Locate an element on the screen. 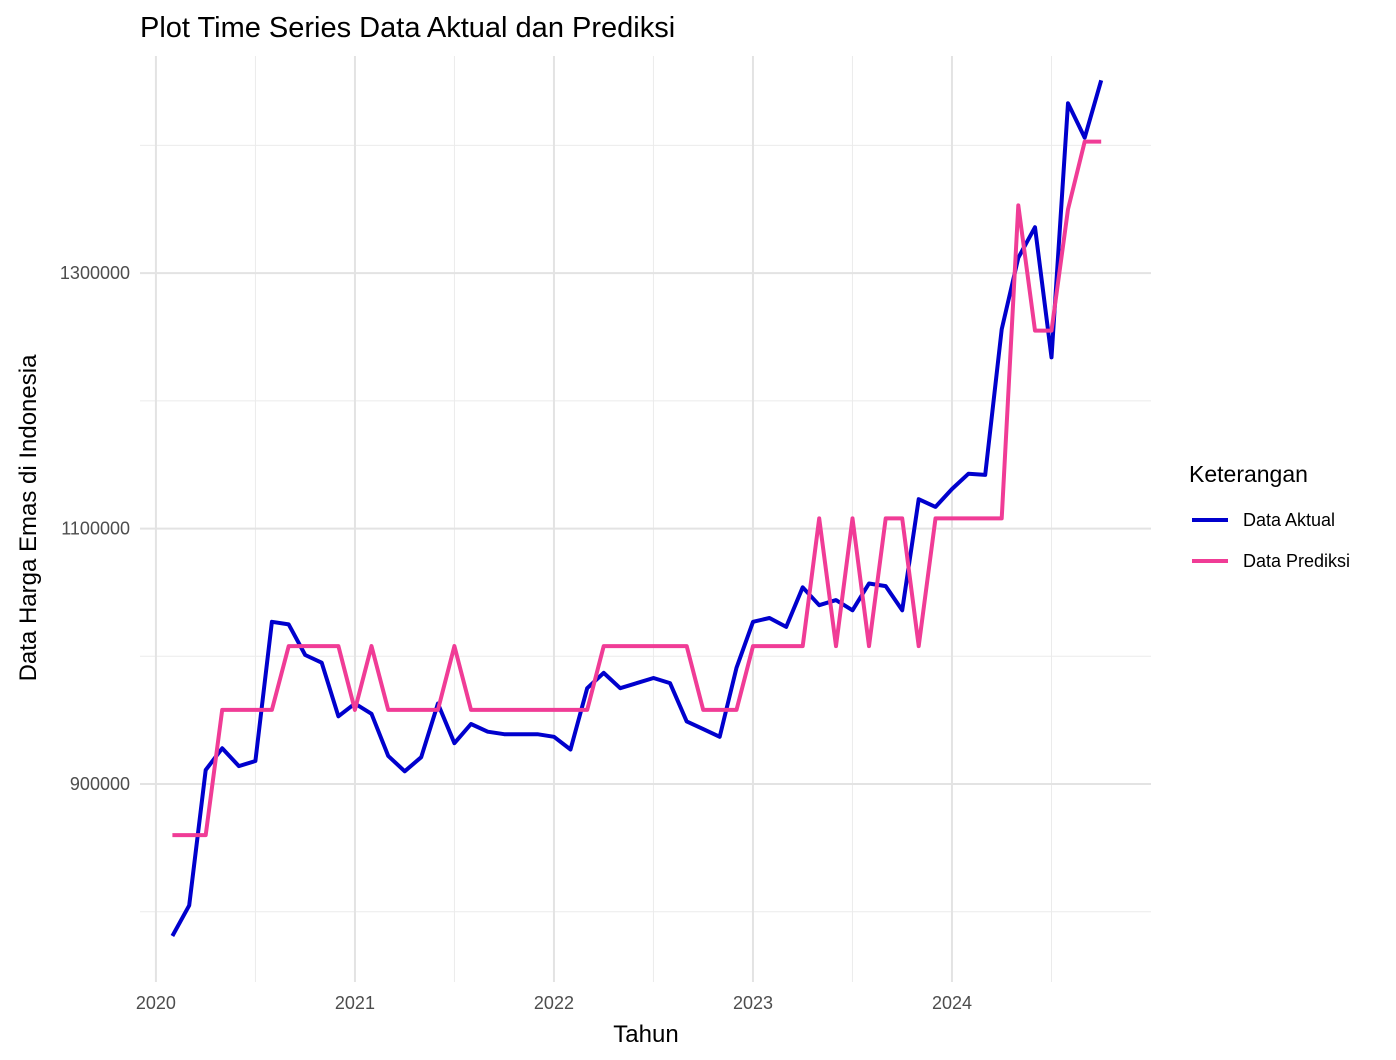  x-tick-label: 2022 is located at coordinates (554, 1003).